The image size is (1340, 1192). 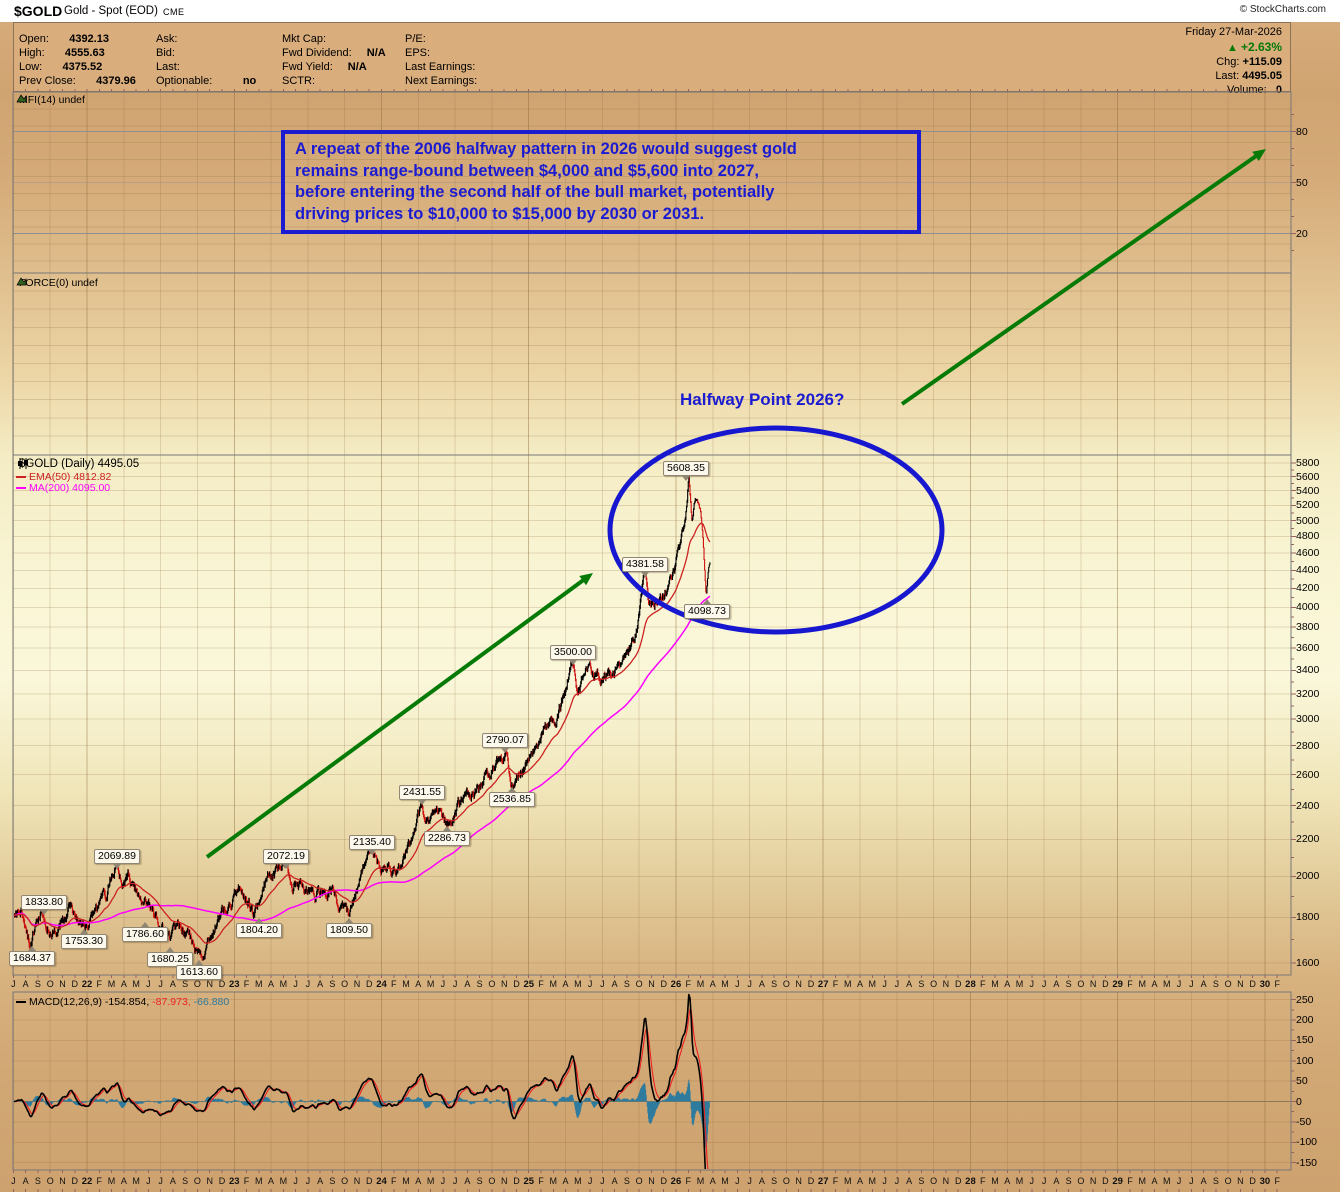 What do you see at coordinates (1305, 999) in the screenshot?
I see `y-tick-label: 250` at bounding box center [1305, 999].